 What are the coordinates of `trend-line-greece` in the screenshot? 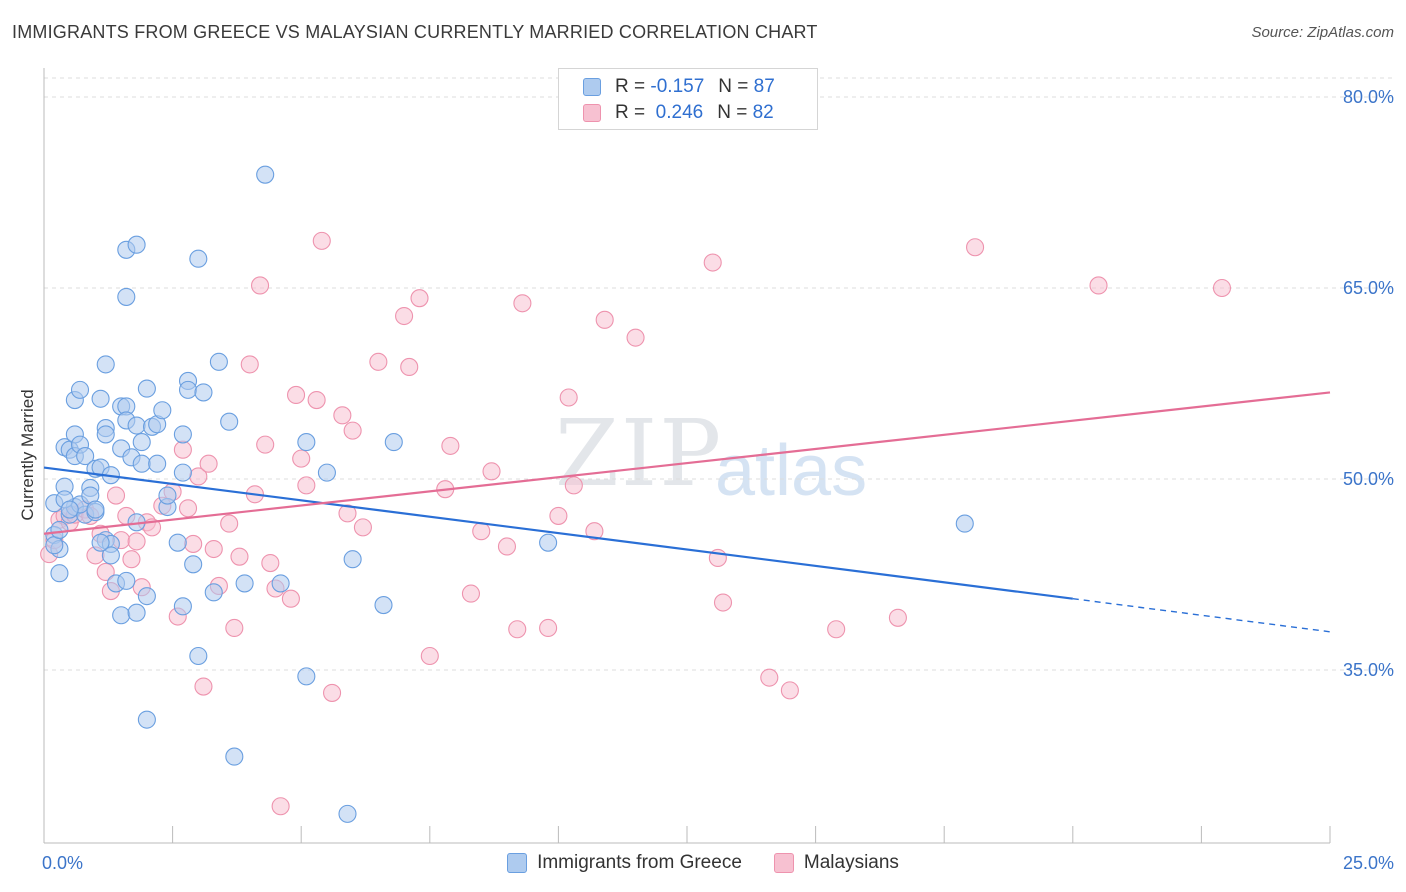 It's located at (558, 533).